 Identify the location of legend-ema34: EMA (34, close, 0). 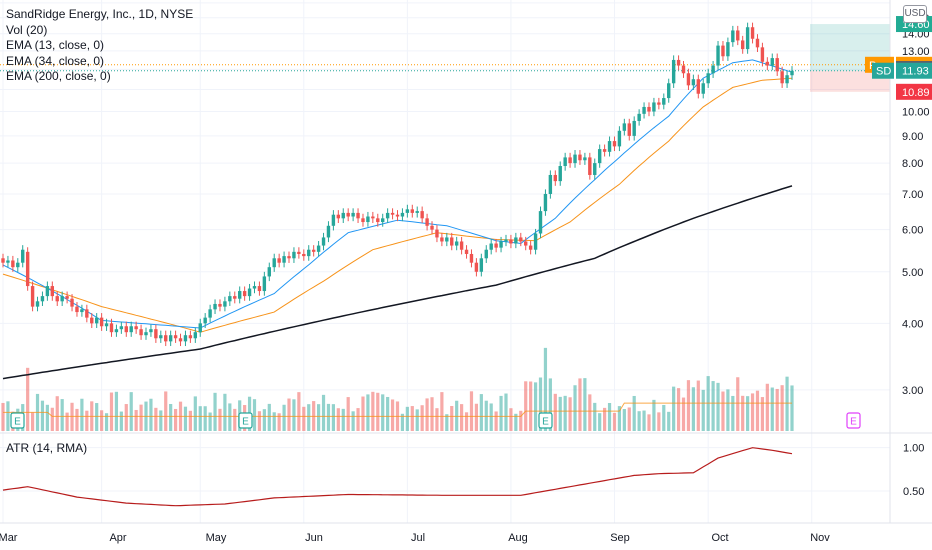
(55, 60).